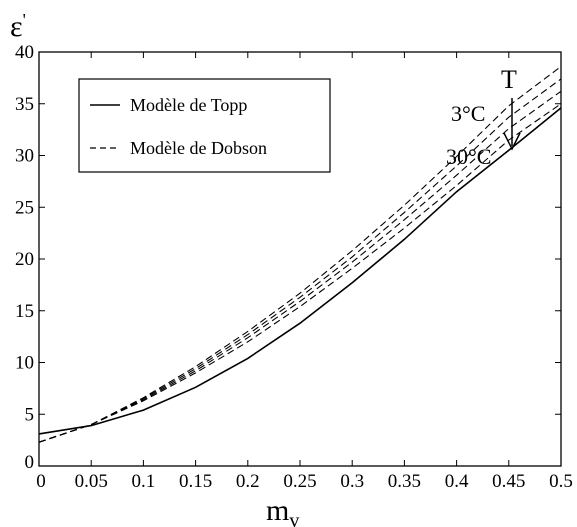 The image size is (577, 527). I want to click on x-tick-label: 0.4, so click(457, 481).